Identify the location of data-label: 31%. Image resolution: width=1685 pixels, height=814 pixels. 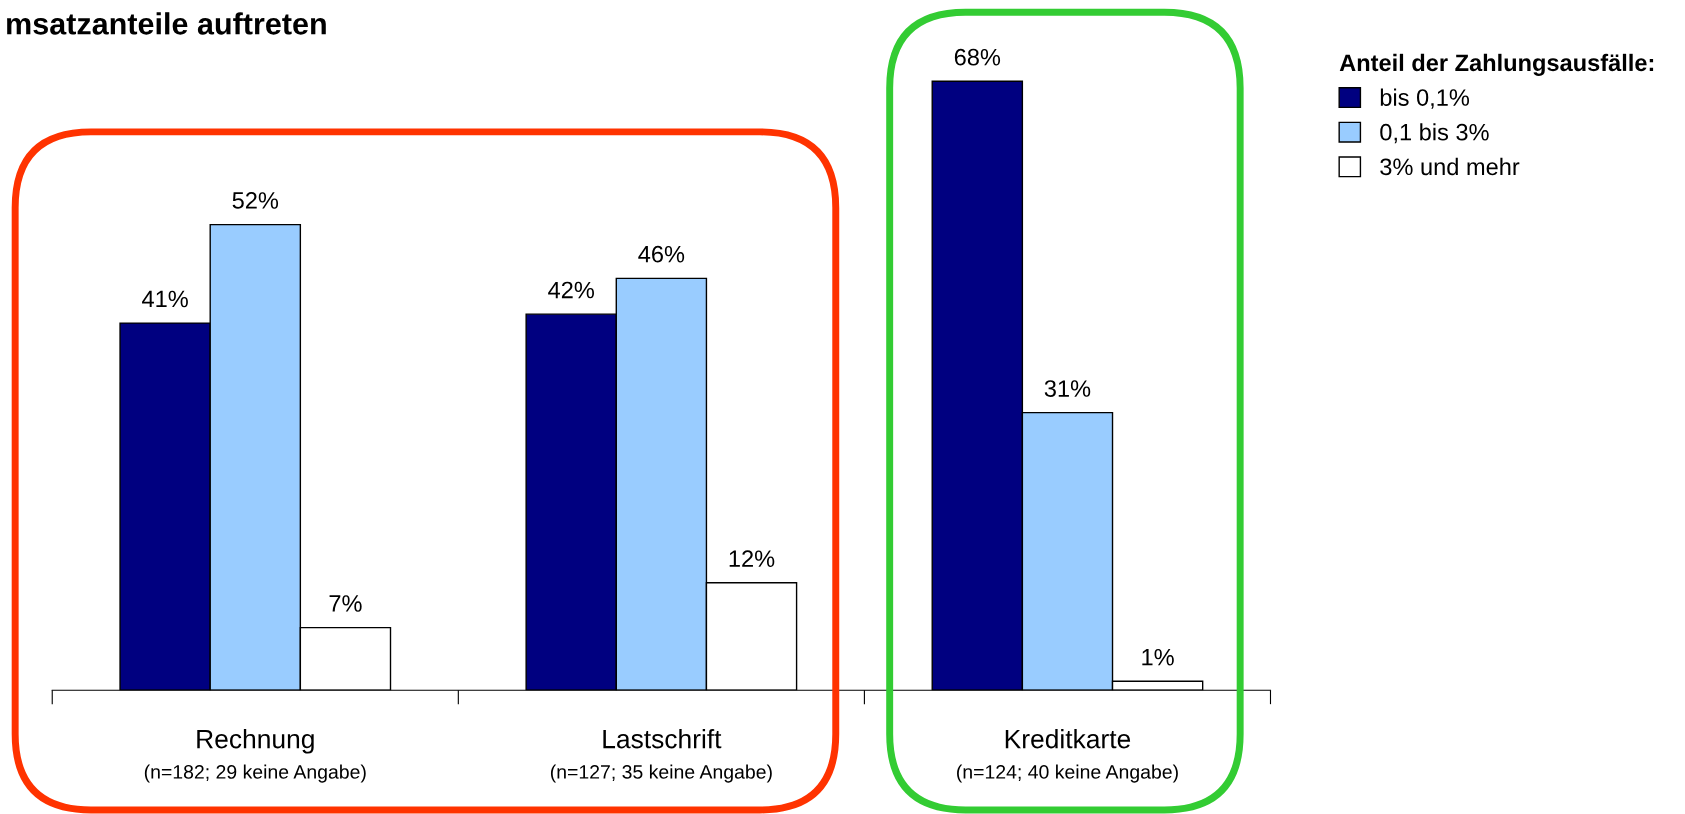
(1067, 388).